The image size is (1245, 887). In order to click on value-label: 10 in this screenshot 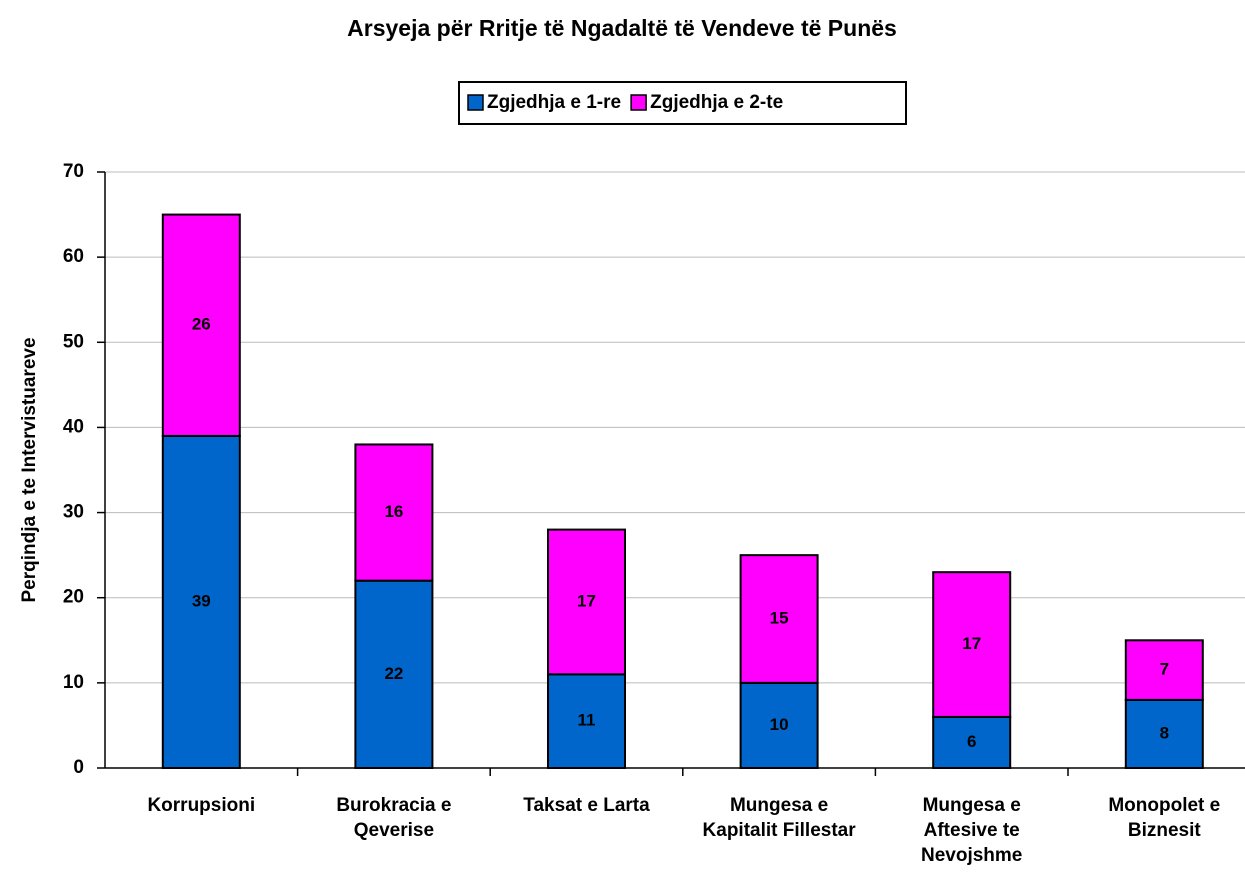, I will do `click(779, 724)`.